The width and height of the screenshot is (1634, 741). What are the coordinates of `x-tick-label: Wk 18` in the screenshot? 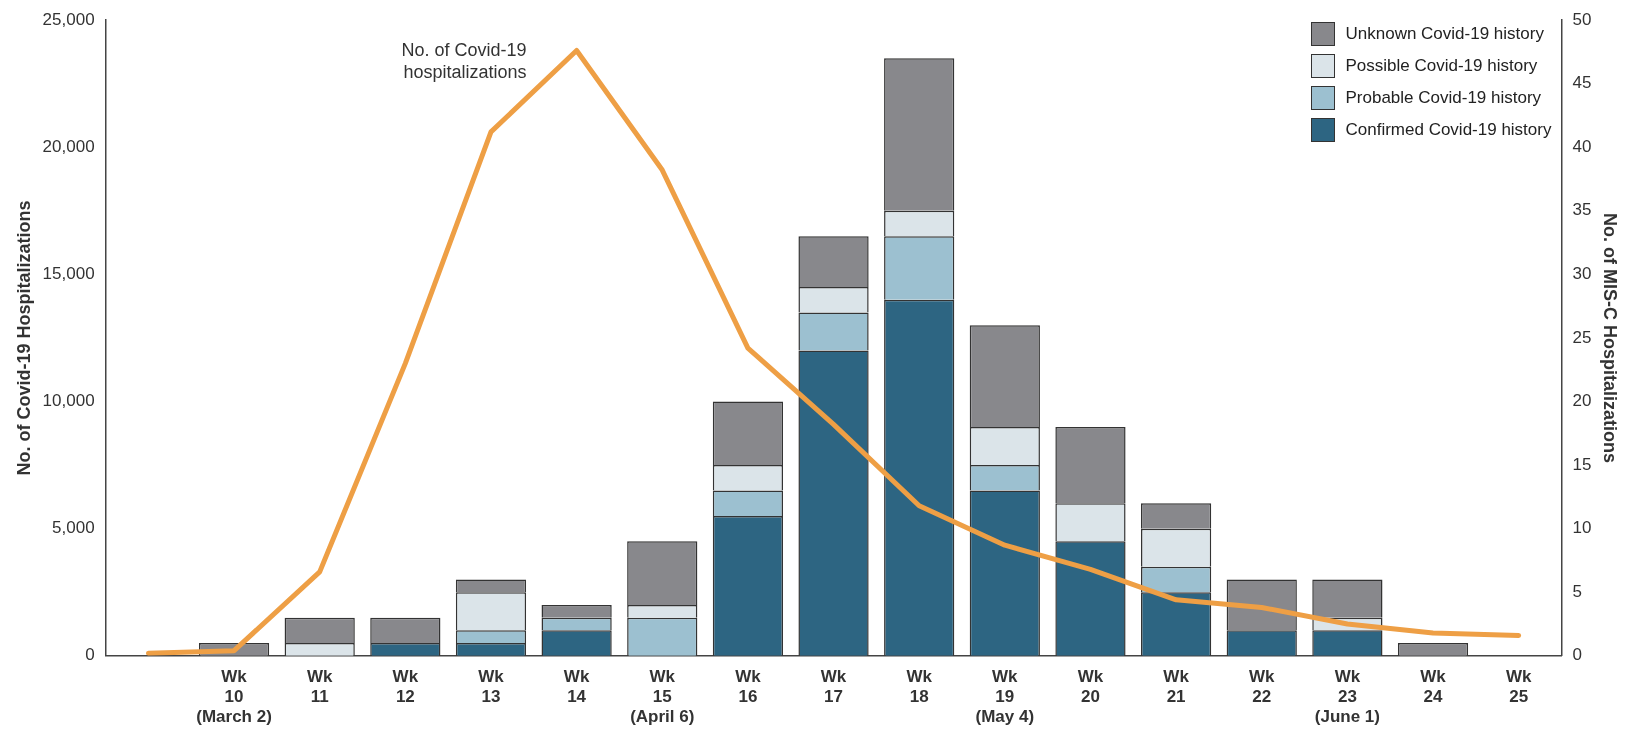 It's located at (919, 686).